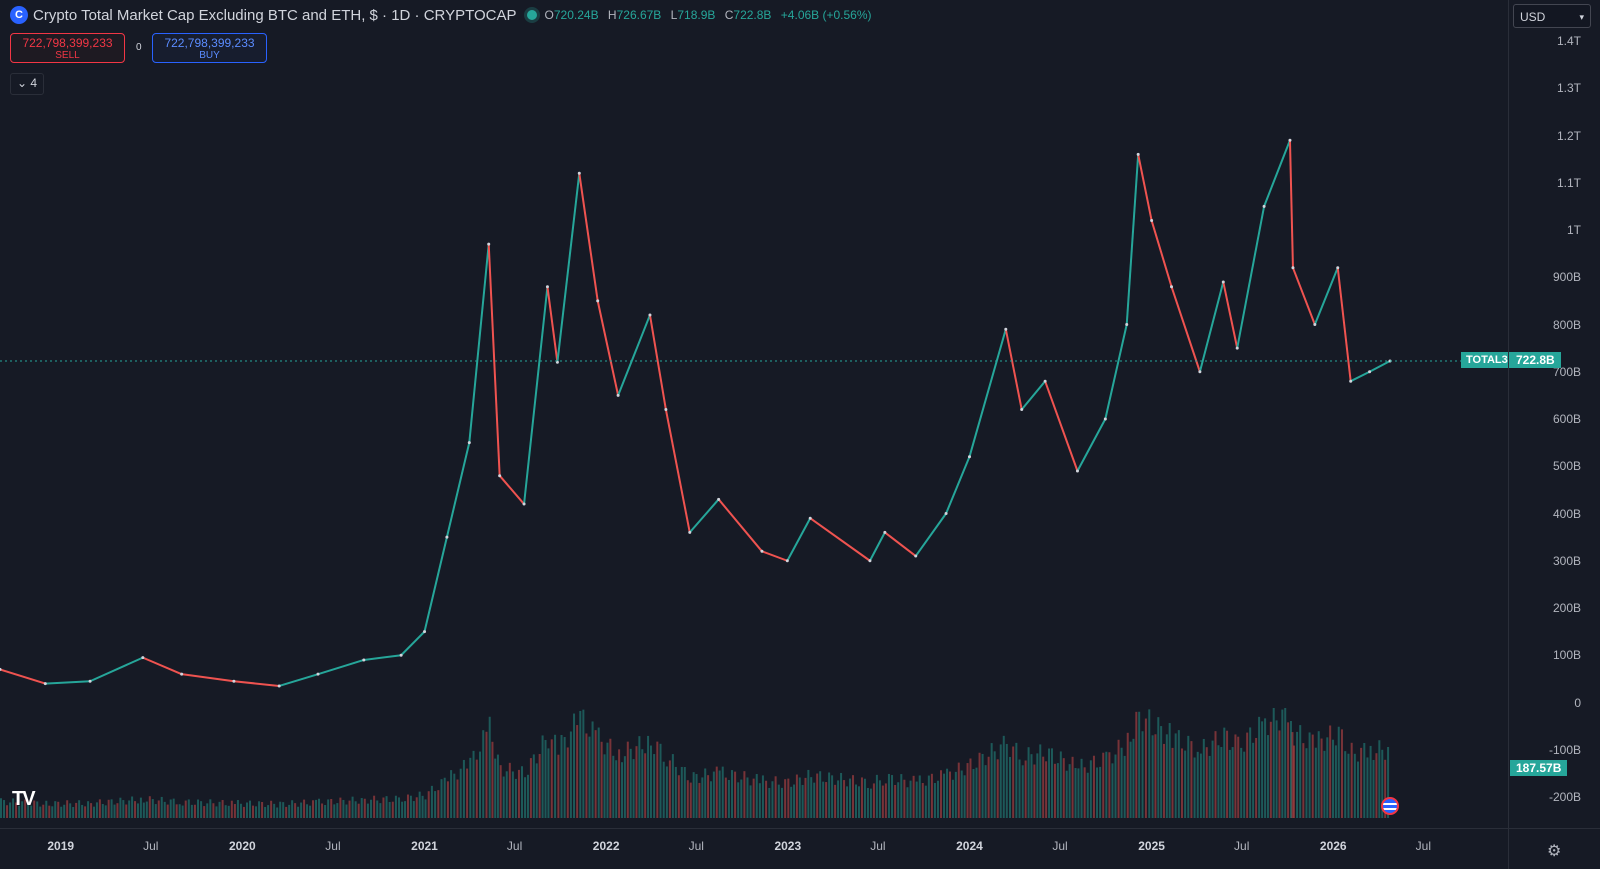  I want to click on buy-button: 722,798,399,233 BUY, so click(209, 48).